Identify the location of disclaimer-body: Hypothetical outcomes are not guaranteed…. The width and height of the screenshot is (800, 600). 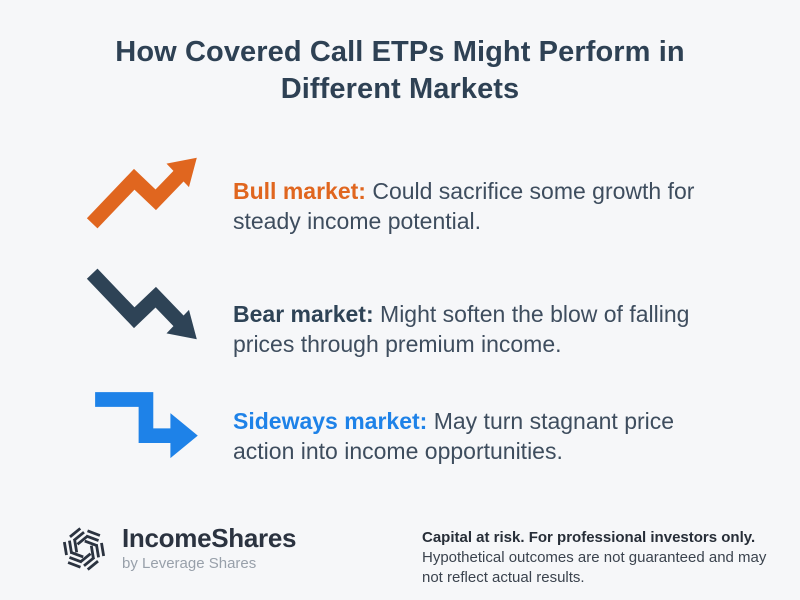
(594, 567).